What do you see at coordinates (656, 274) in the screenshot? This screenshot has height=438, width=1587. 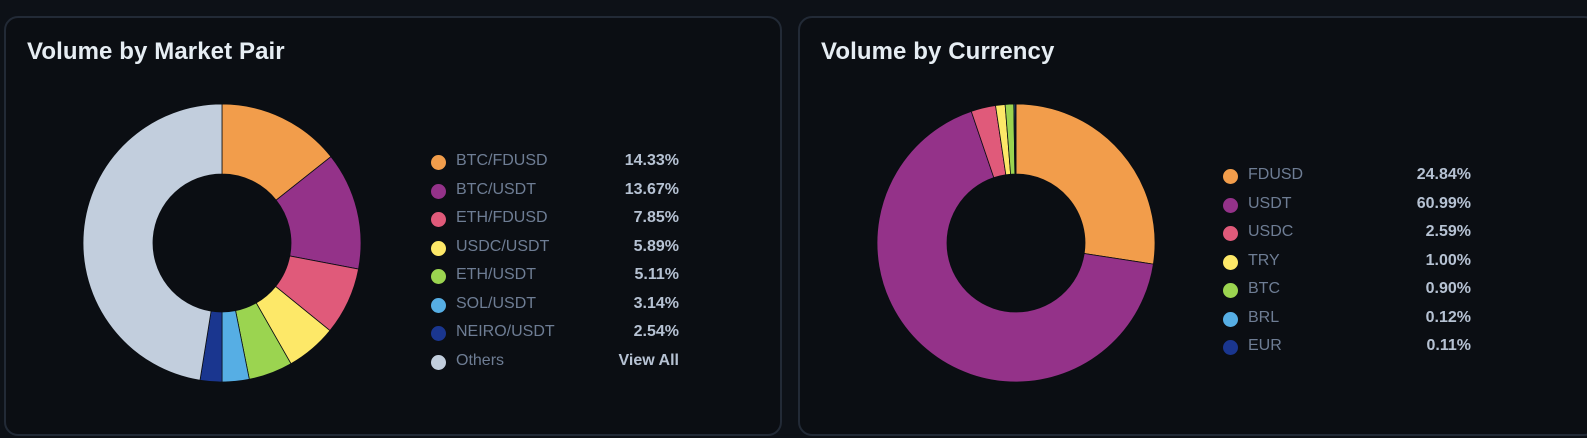 I see `legend-value: 5.11%` at bounding box center [656, 274].